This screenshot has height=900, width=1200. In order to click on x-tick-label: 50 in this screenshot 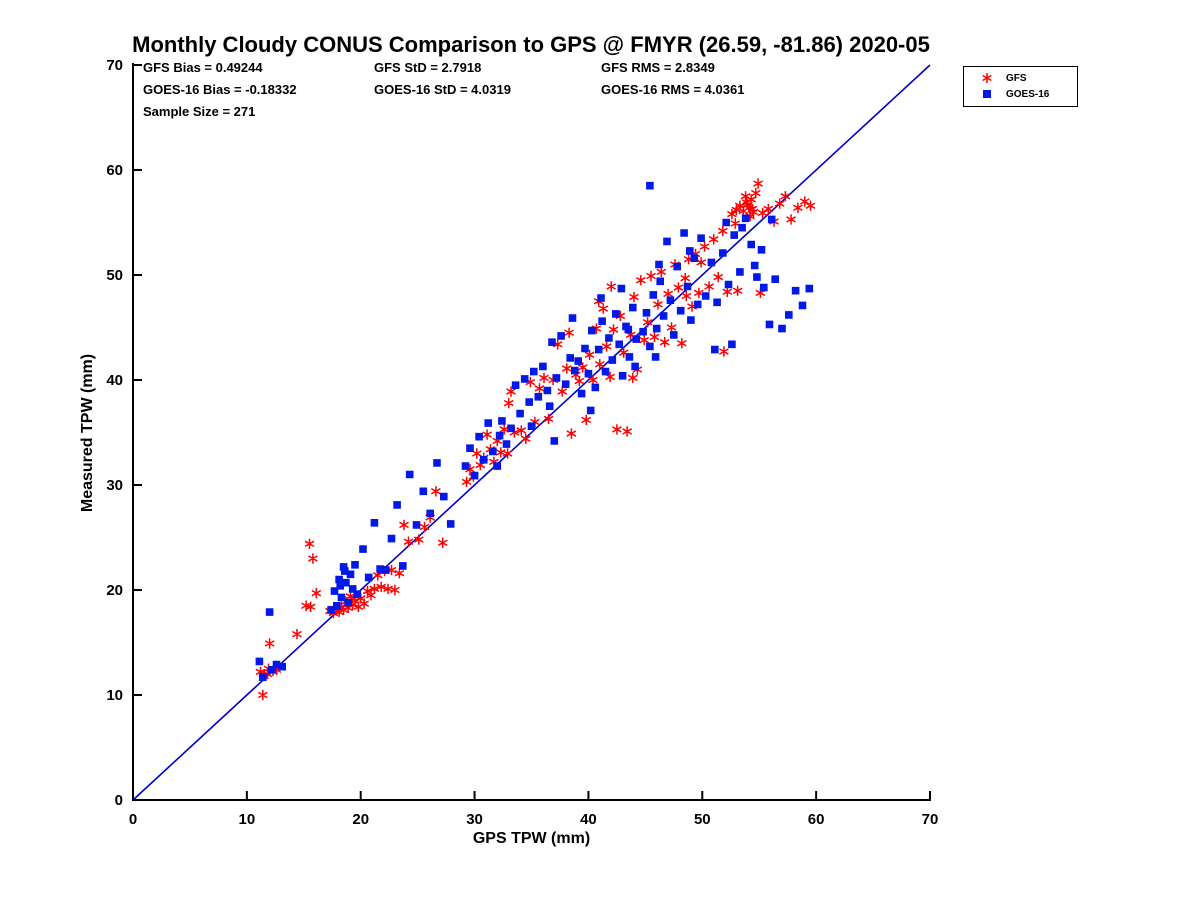, I will do `click(702, 819)`.